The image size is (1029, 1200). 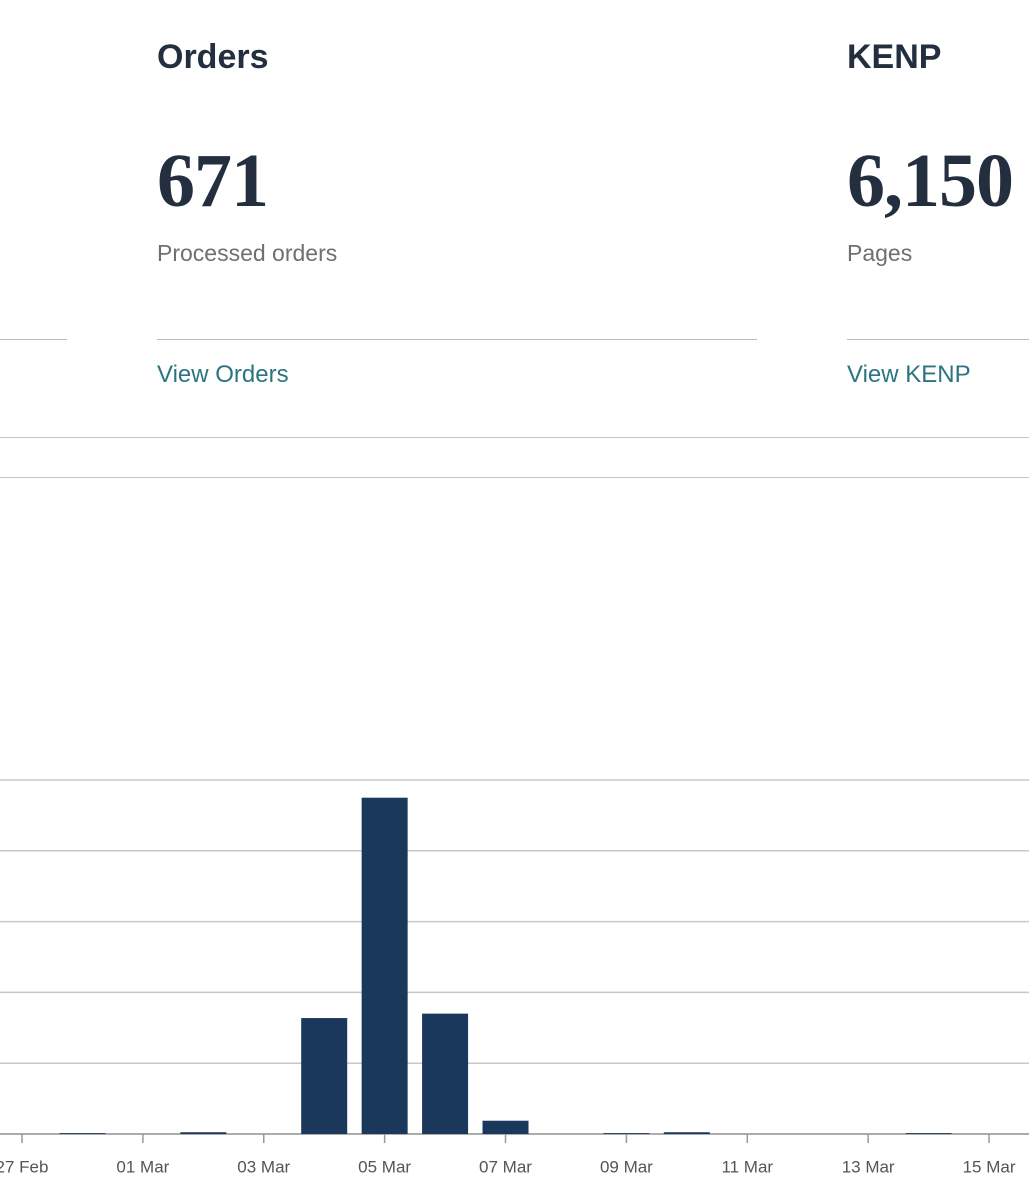 I want to click on x-tick-label: 13 Mar, so click(x=868, y=1166).